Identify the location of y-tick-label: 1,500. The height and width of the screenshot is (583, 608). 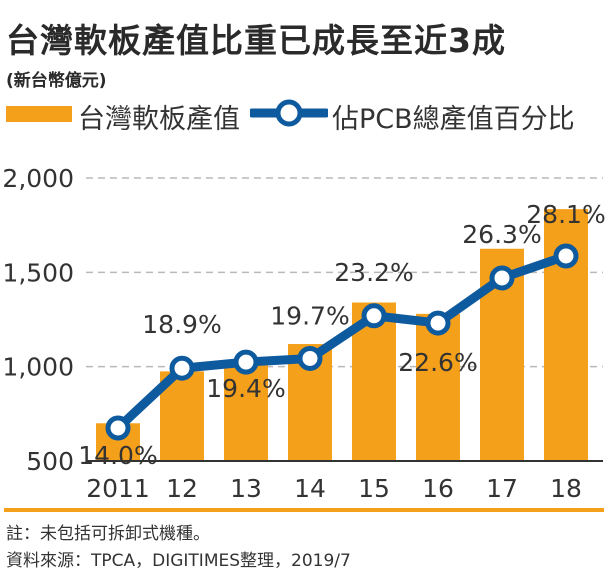
(38, 272).